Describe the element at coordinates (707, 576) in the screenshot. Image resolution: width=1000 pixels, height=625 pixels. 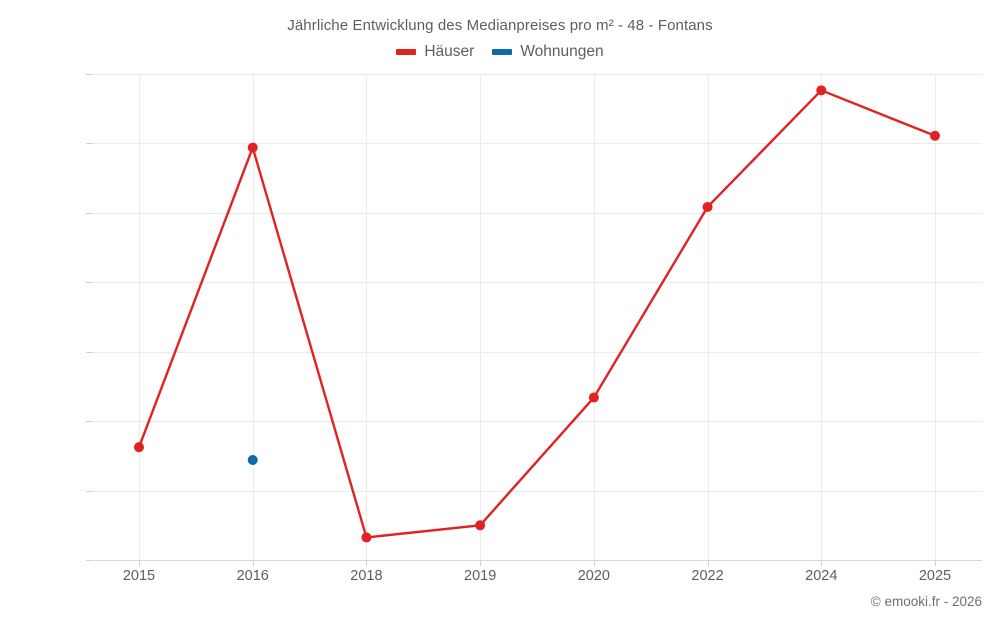
I see `x-axis-tick-label: 2022` at that location.